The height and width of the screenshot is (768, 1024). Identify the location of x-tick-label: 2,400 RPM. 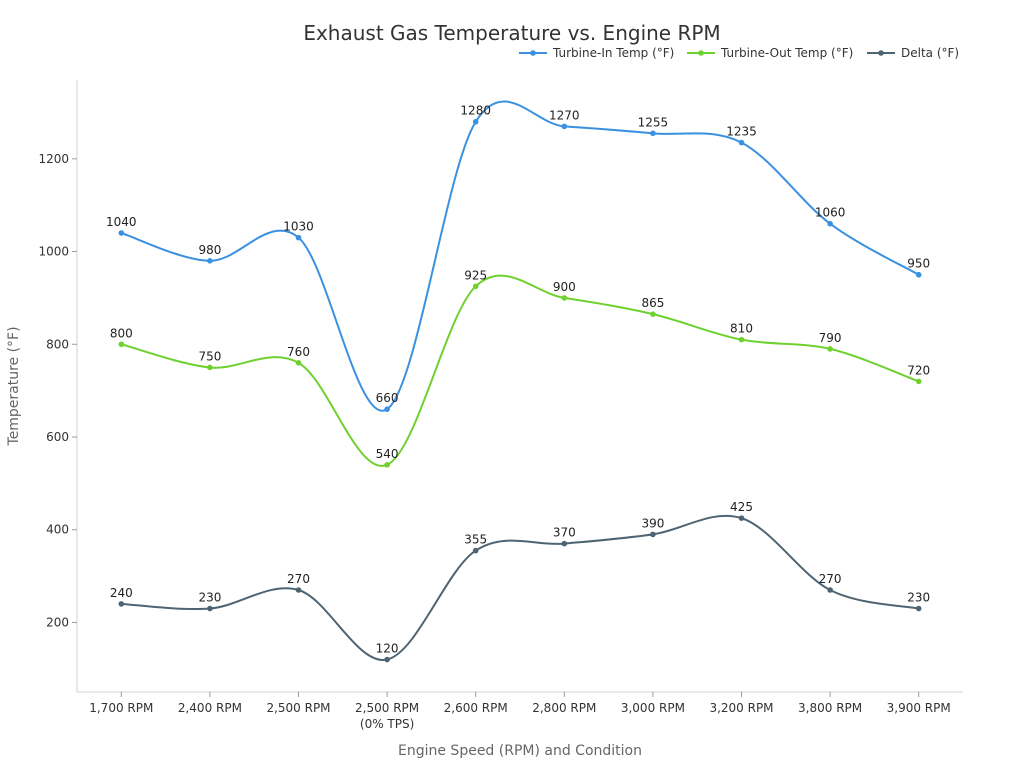
(210, 708).